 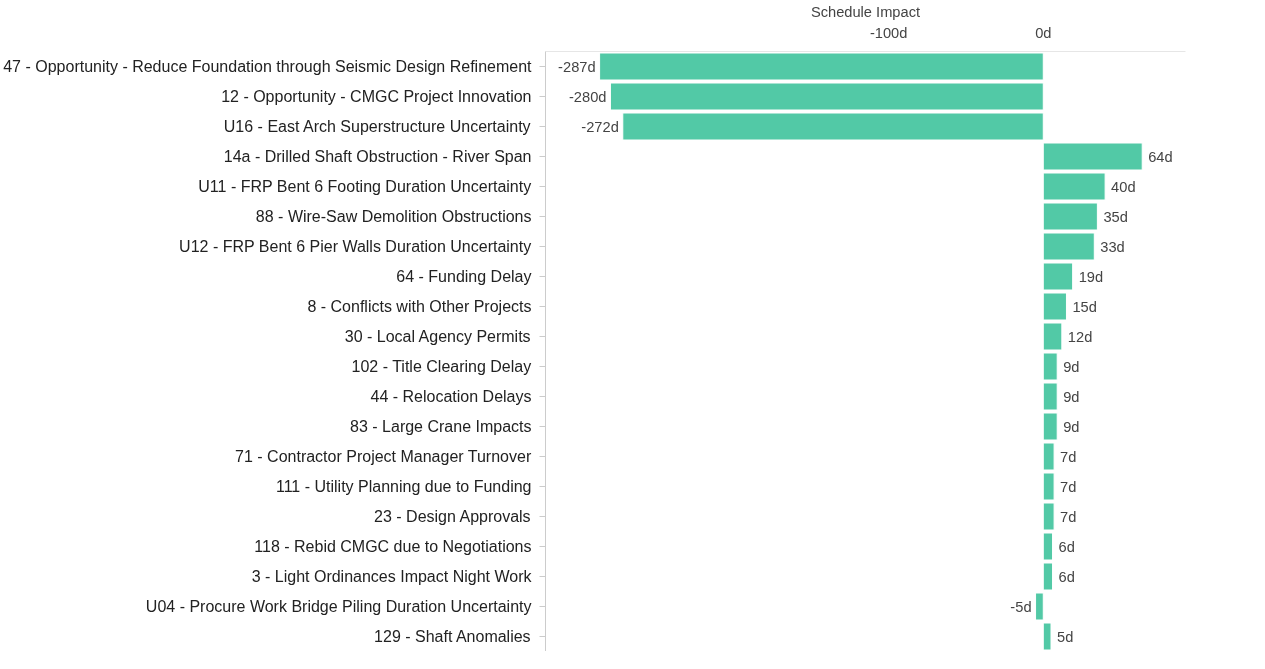 I want to click on y-tick-label: 8 - Conflicts with Other Projects, so click(x=419, y=306).